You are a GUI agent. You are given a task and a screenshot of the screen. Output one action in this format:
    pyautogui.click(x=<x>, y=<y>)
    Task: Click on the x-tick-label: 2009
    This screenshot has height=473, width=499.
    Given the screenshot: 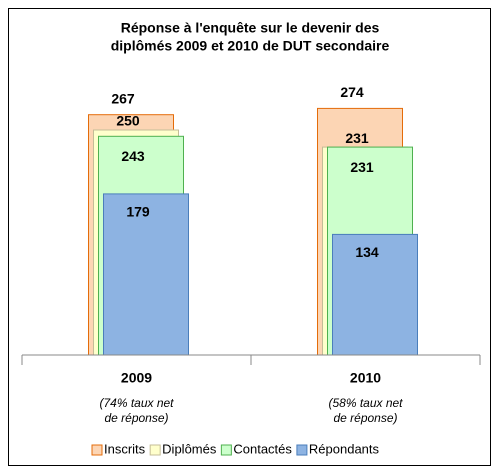 What is the action you would take?
    pyautogui.click(x=136, y=378)
    